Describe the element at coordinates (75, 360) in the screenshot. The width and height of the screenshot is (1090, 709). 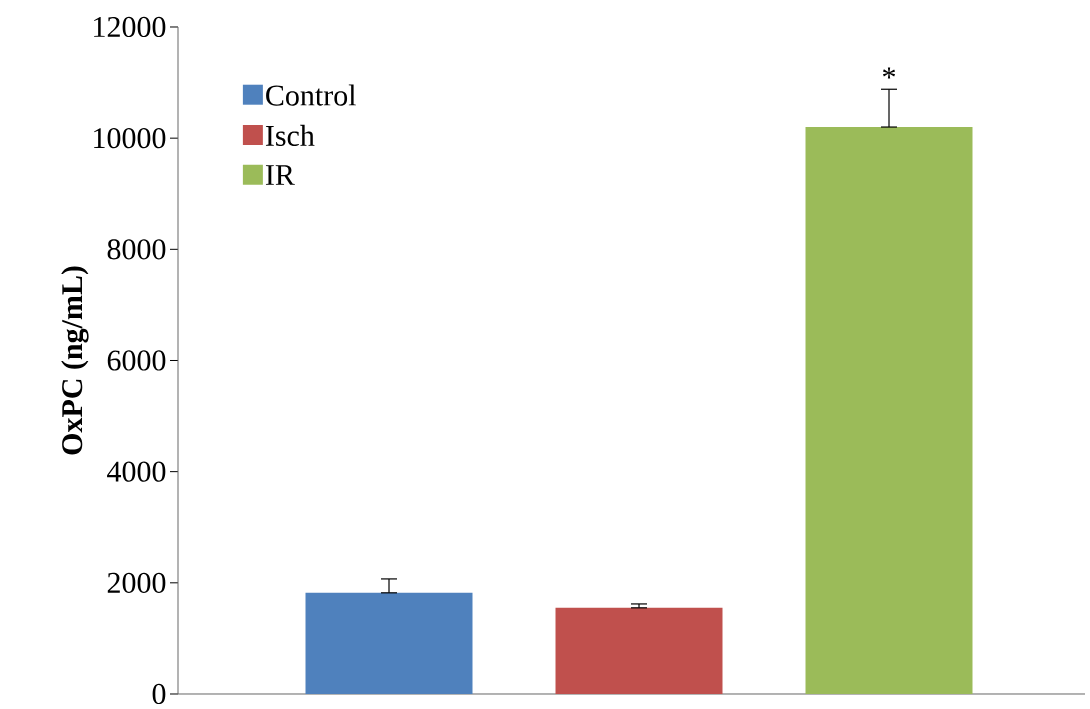
I see `y-axis-title: OxPC (ng/mL)` at that location.